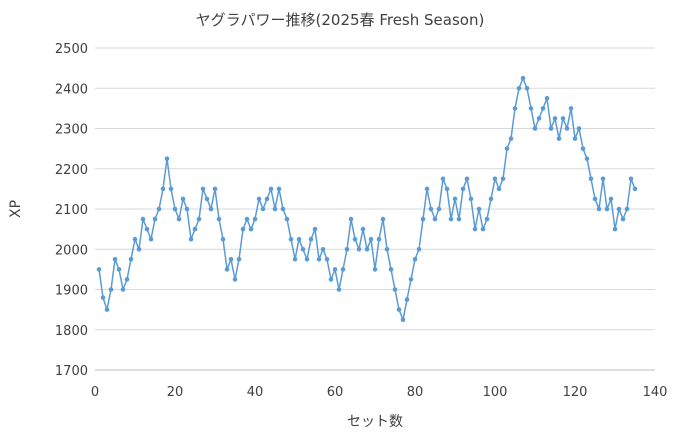 The height and width of the screenshot is (444, 680). Describe the element at coordinates (255, 392) in the screenshot. I see `x-tick-label: 40` at that location.